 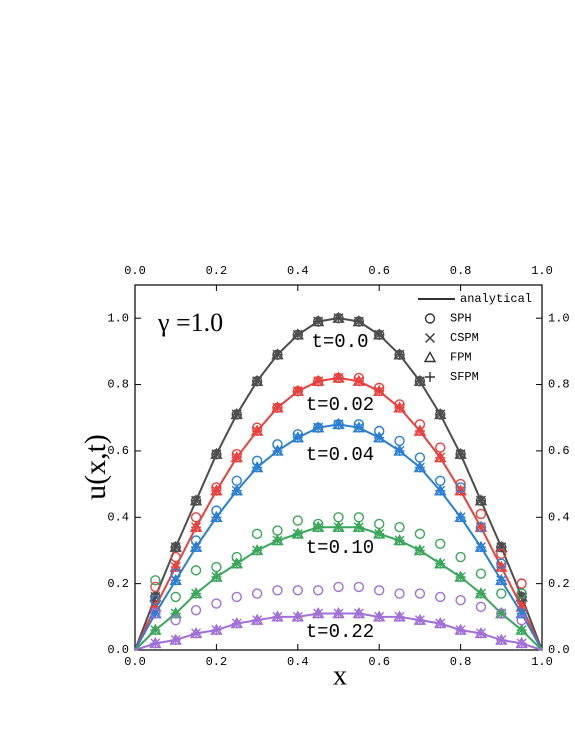 What do you see at coordinates (118, 385) in the screenshot?
I see `y-tick-label: 0.8` at bounding box center [118, 385].